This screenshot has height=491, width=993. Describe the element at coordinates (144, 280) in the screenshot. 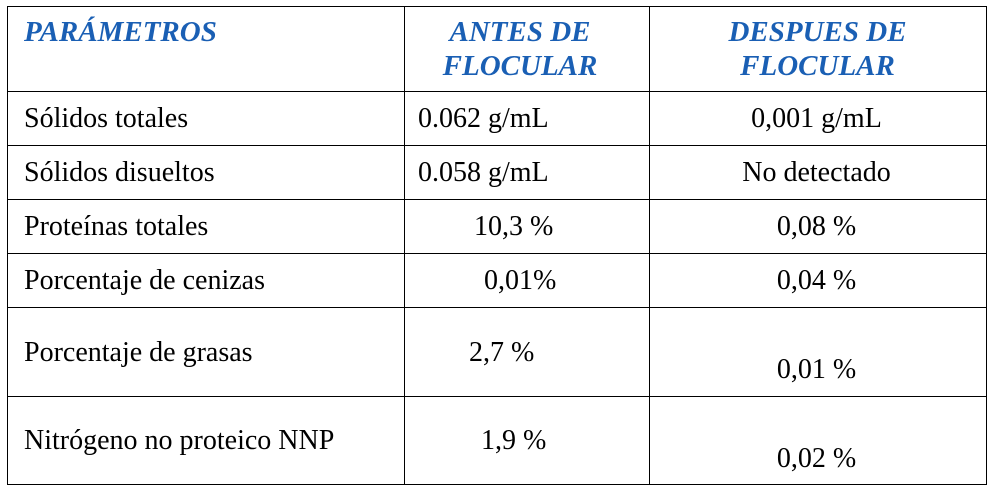

I see `param-cell: Porcentaje de cenizas` at that location.